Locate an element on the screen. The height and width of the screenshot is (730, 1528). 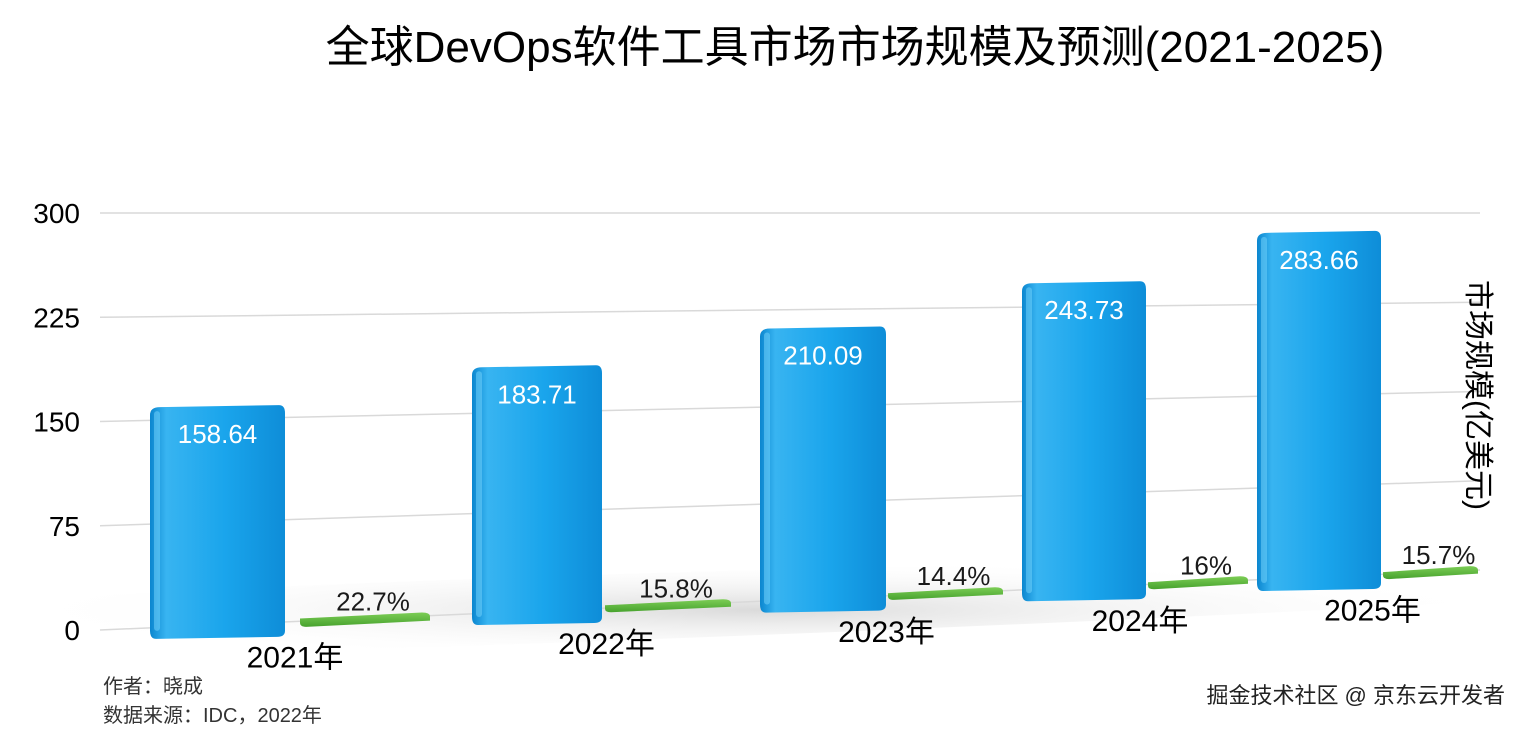
growth-series: 22.7% 15.8% 14.4% 16% 15.7% is located at coordinates (889, 583).